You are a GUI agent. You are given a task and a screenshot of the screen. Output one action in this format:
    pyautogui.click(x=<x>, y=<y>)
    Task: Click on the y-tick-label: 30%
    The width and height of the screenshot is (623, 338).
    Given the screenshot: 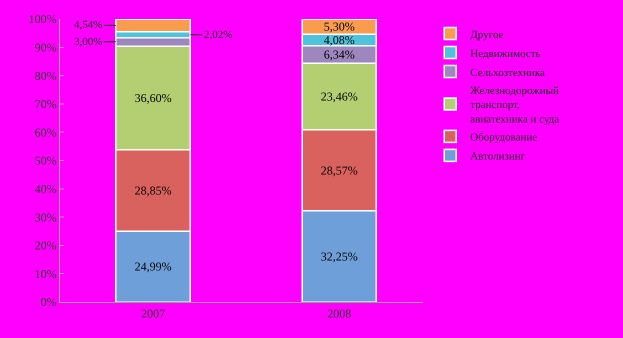 What is the action you would take?
    pyautogui.click(x=45, y=217)
    